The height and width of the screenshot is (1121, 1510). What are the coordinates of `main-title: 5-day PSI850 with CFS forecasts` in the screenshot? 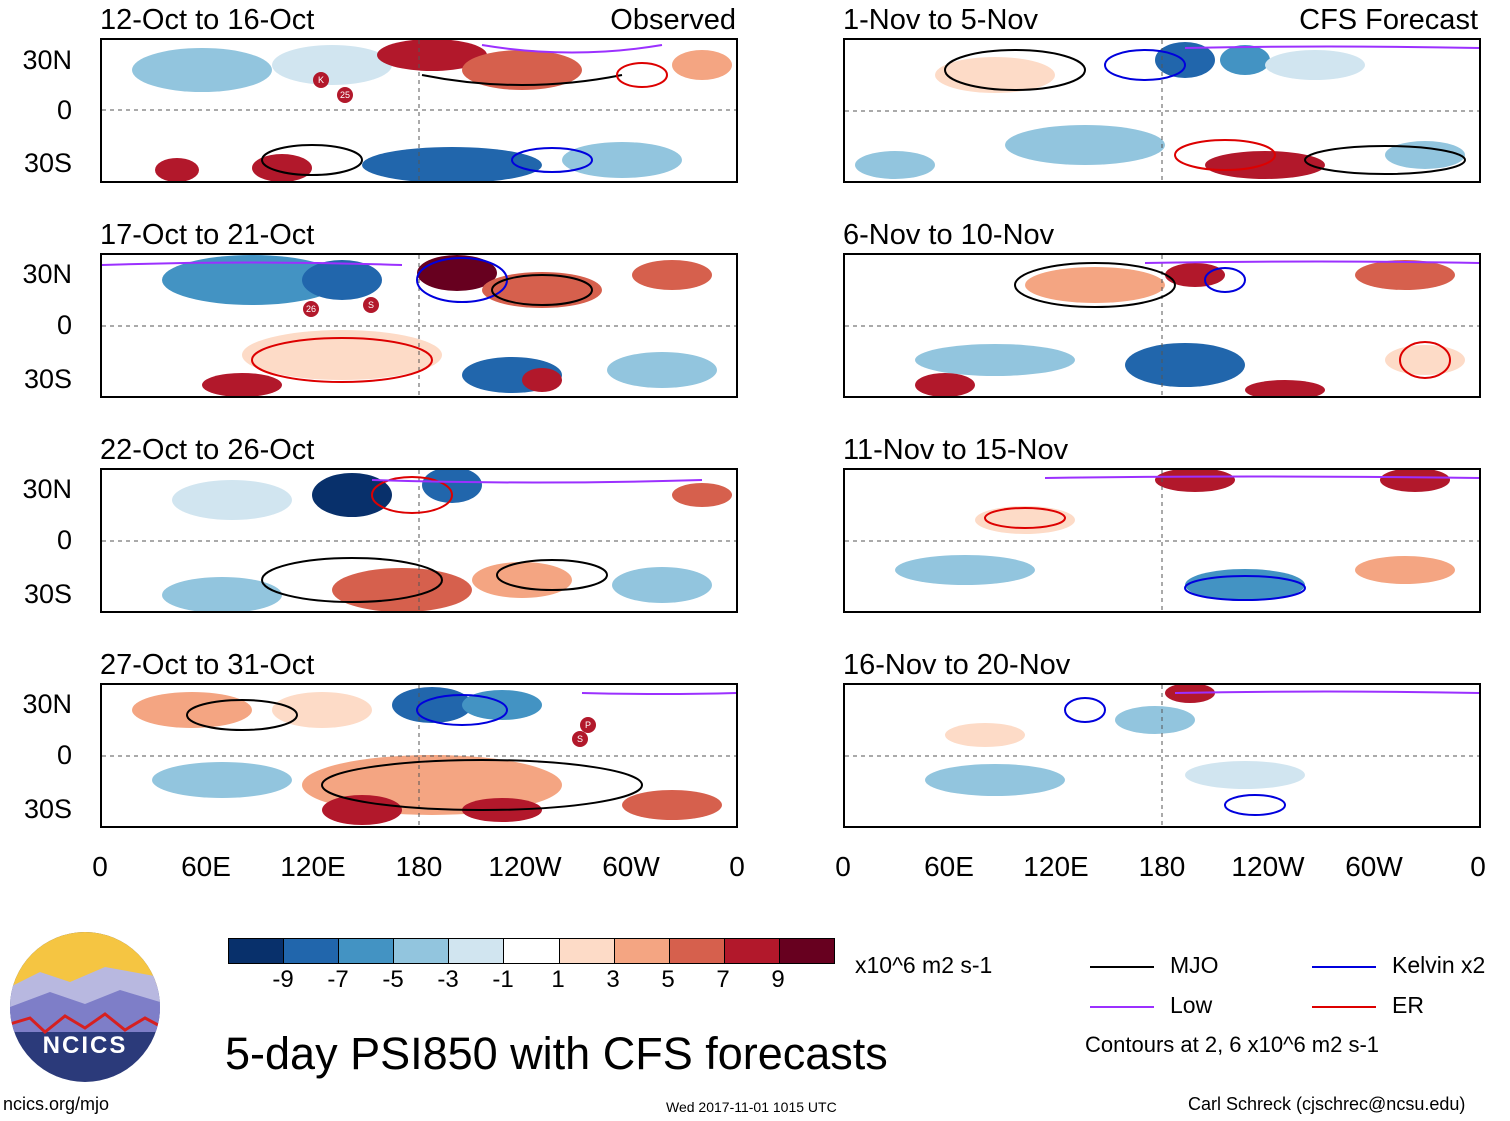 It's located at (556, 1053).